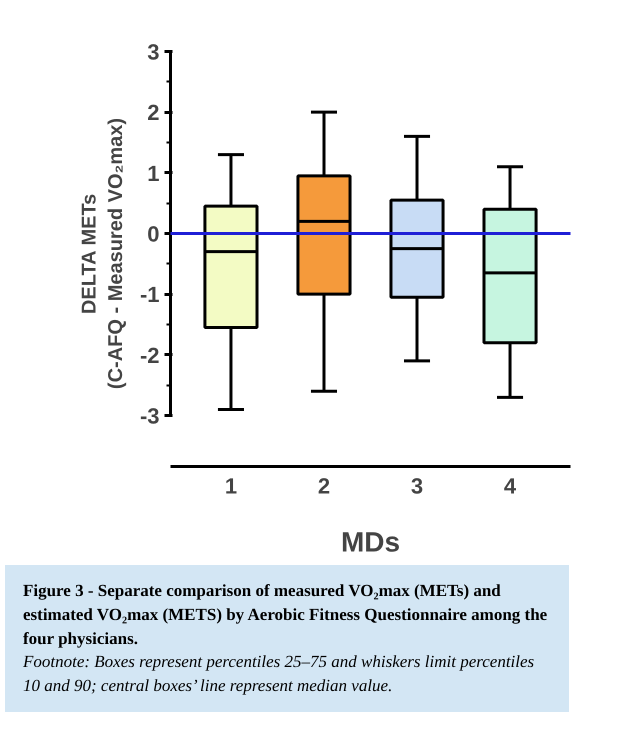 The height and width of the screenshot is (746, 620). I want to click on y-tick-label: 2, so click(153, 113).